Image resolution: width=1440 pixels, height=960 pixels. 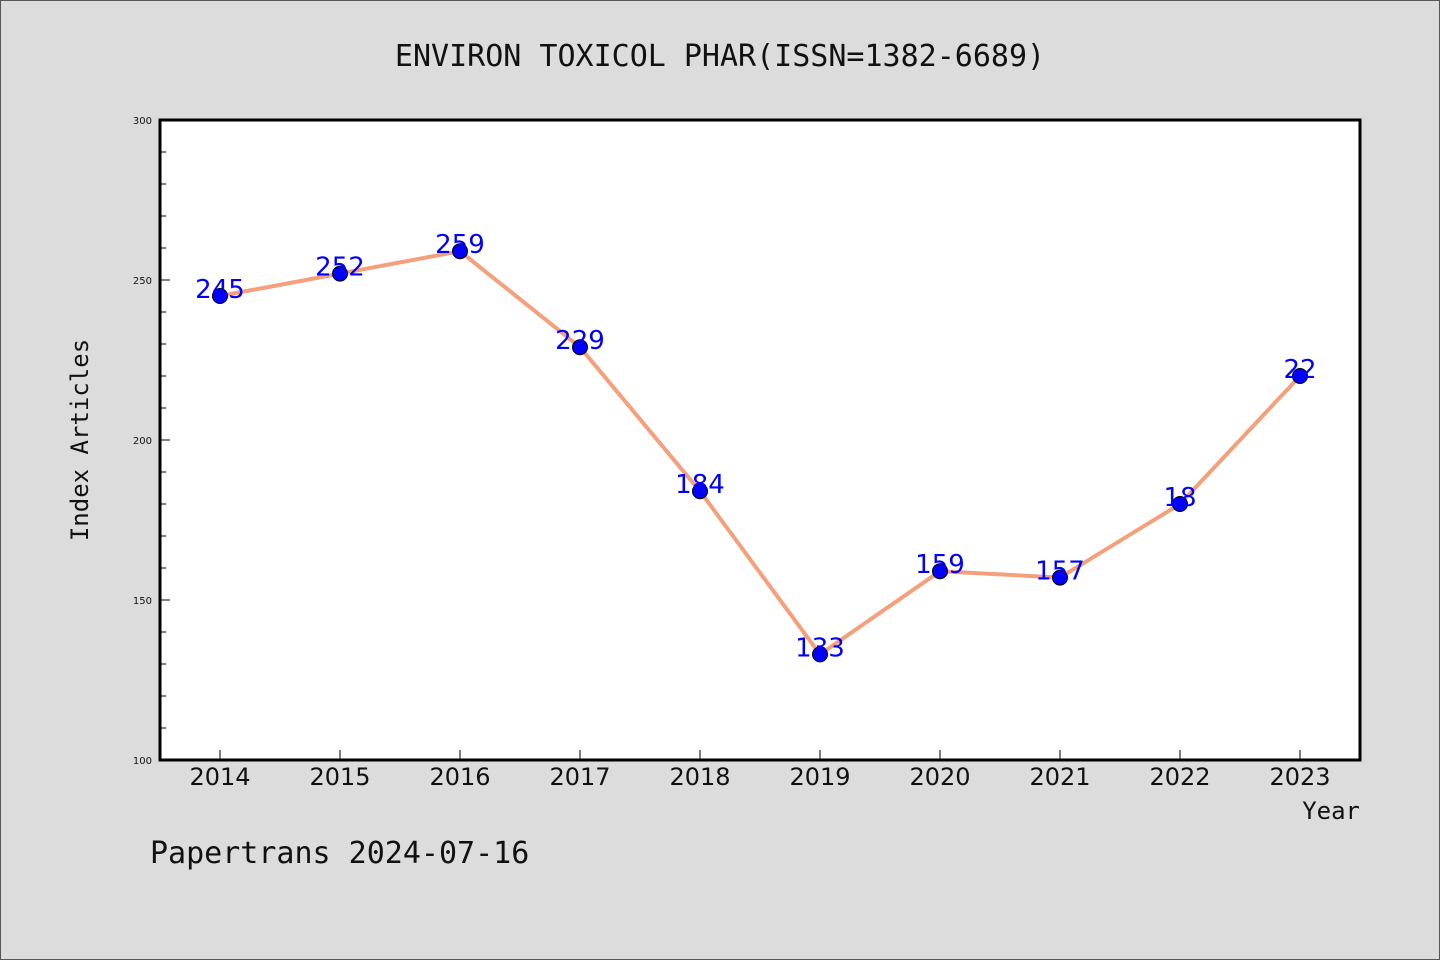 What do you see at coordinates (459, 777) in the screenshot?
I see `x-tick-label: 2016` at bounding box center [459, 777].